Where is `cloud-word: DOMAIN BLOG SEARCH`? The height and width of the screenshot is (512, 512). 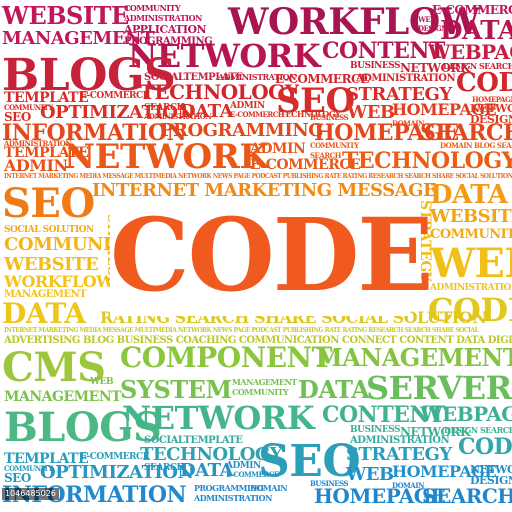 cloud-word: DOMAIN BLOG SEARCH is located at coordinates (476, 145).